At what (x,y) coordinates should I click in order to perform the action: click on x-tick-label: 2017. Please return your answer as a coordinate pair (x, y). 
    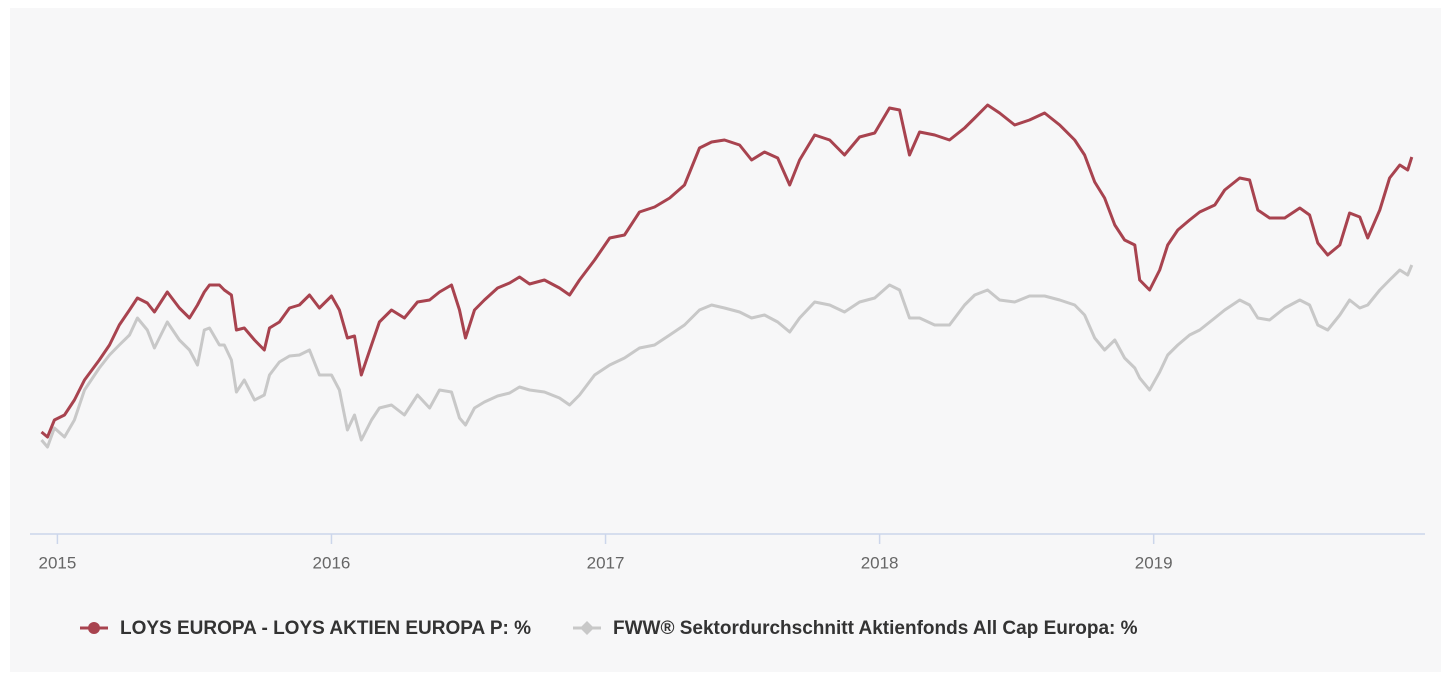
    Looking at the image, I should click on (606, 562).